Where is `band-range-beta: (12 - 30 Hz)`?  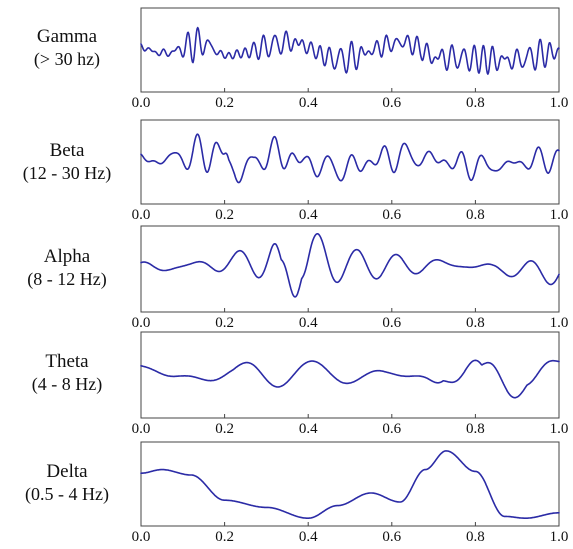
band-range-beta: (12 - 30 Hz) is located at coordinates (67, 173).